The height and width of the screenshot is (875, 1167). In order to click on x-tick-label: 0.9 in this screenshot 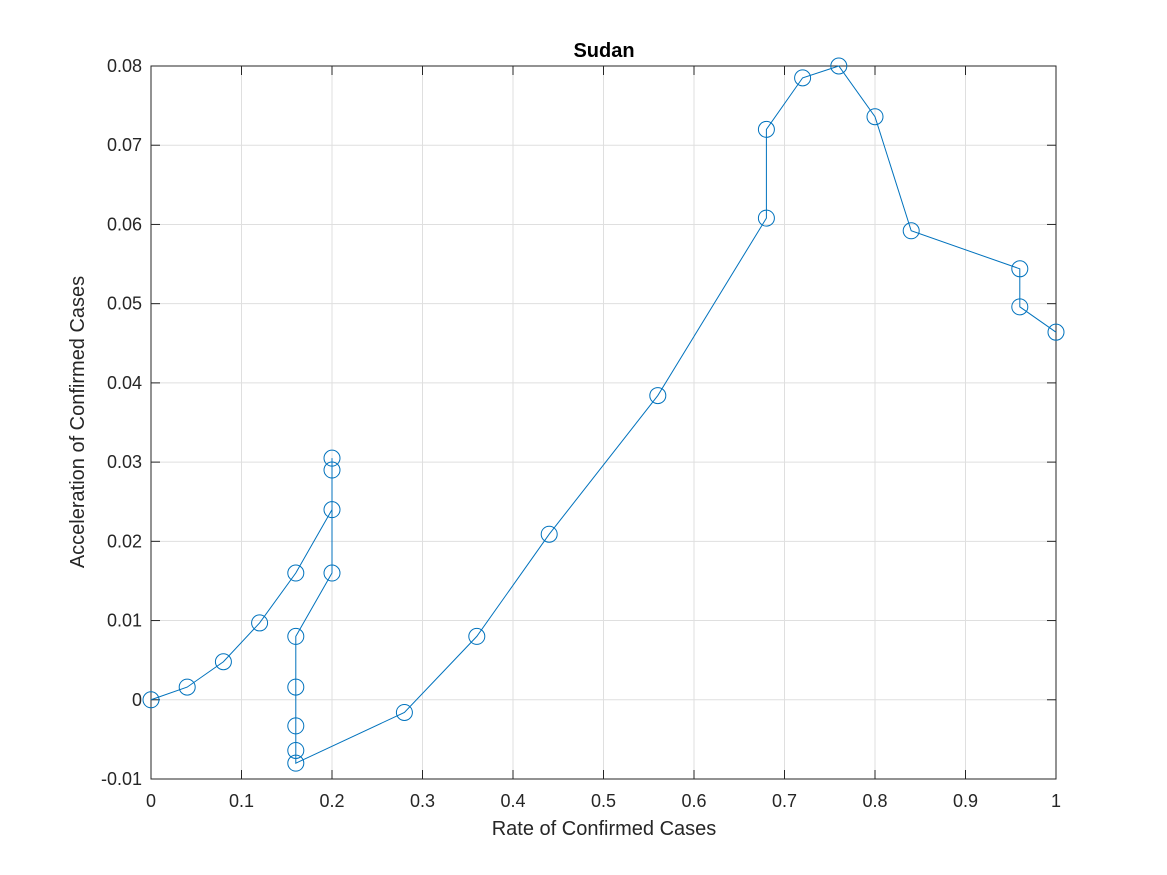, I will do `click(965, 801)`.